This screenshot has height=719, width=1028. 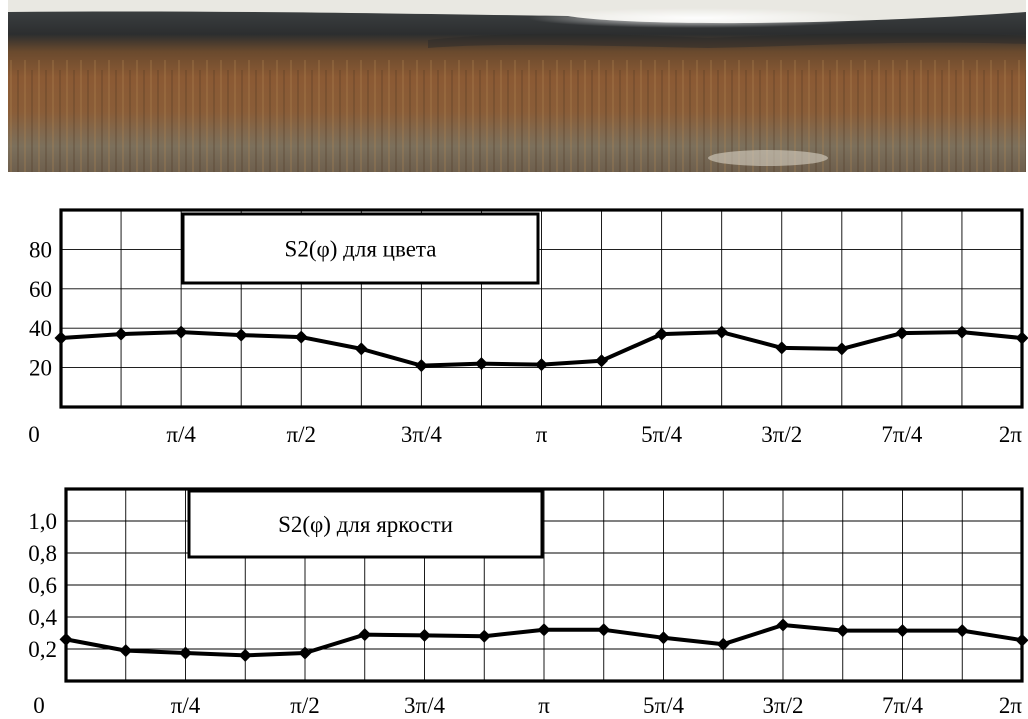 I want to click on legend-label: S2(φ) для цвета, so click(x=361, y=249).